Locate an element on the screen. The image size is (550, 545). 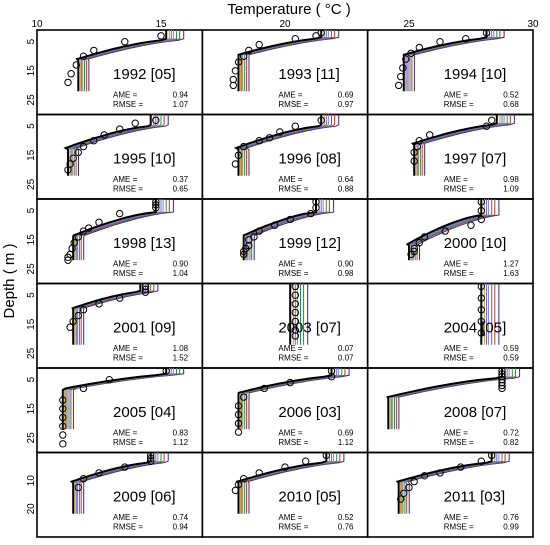
y-tick-label: 5 is located at coordinates (31, 210).